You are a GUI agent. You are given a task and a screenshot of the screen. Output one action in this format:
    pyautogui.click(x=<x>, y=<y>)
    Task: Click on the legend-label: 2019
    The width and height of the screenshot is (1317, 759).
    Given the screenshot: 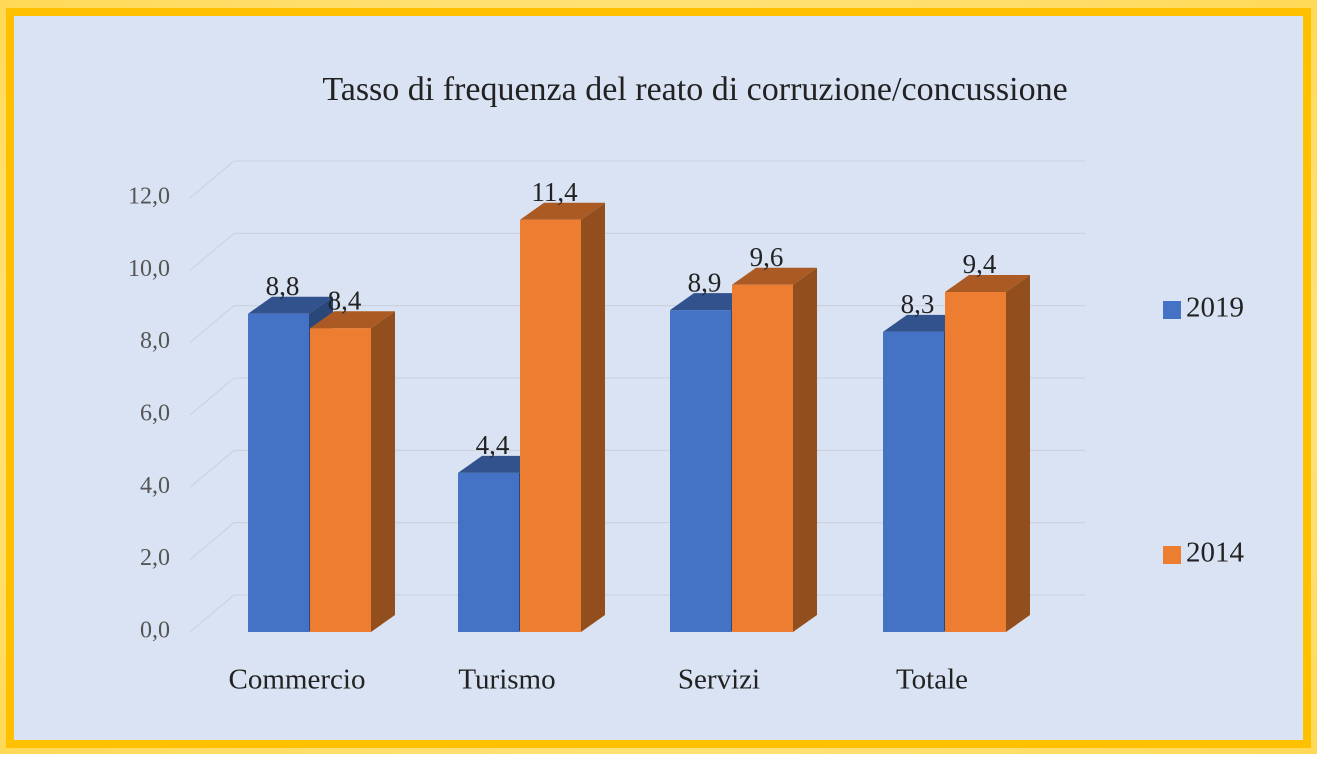 What is the action you would take?
    pyautogui.click(x=1215, y=308)
    